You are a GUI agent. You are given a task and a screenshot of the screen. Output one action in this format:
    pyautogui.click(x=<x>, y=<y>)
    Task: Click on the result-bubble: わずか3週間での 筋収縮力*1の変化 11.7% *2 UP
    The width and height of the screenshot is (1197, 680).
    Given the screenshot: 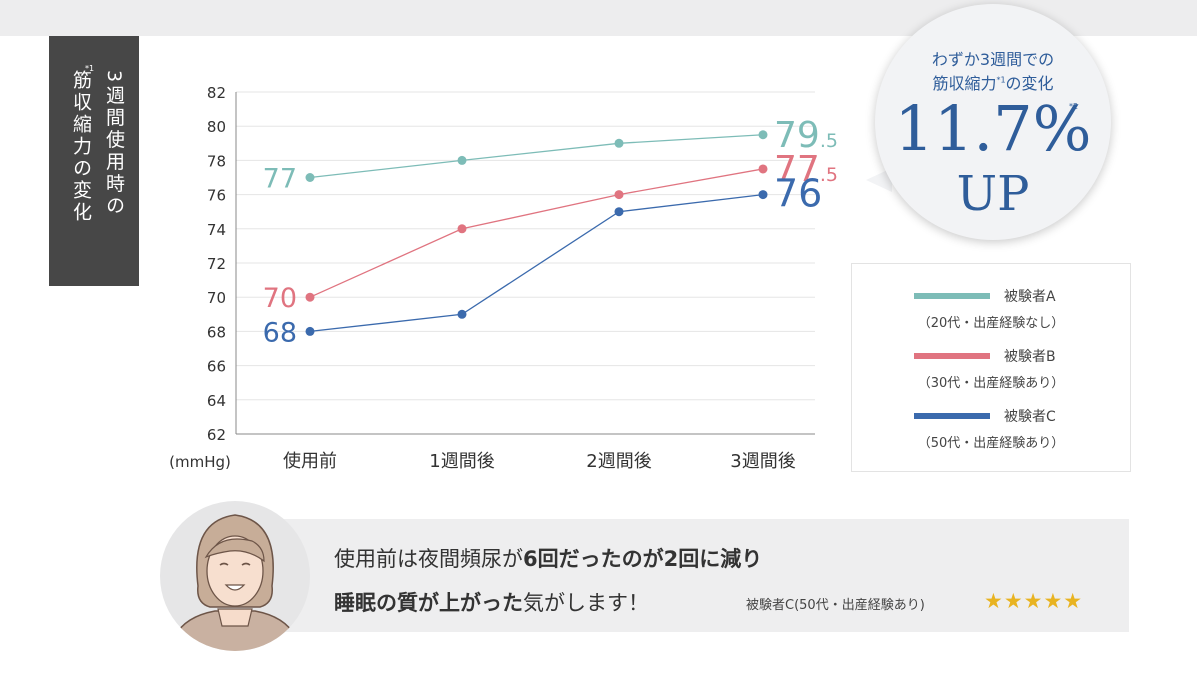 What is the action you would take?
    pyautogui.click(x=993, y=122)
    